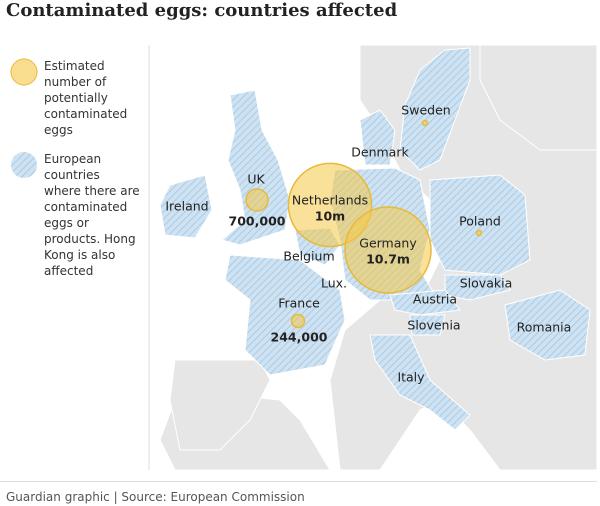  I want to click on country-label: France, so click(299, 303).